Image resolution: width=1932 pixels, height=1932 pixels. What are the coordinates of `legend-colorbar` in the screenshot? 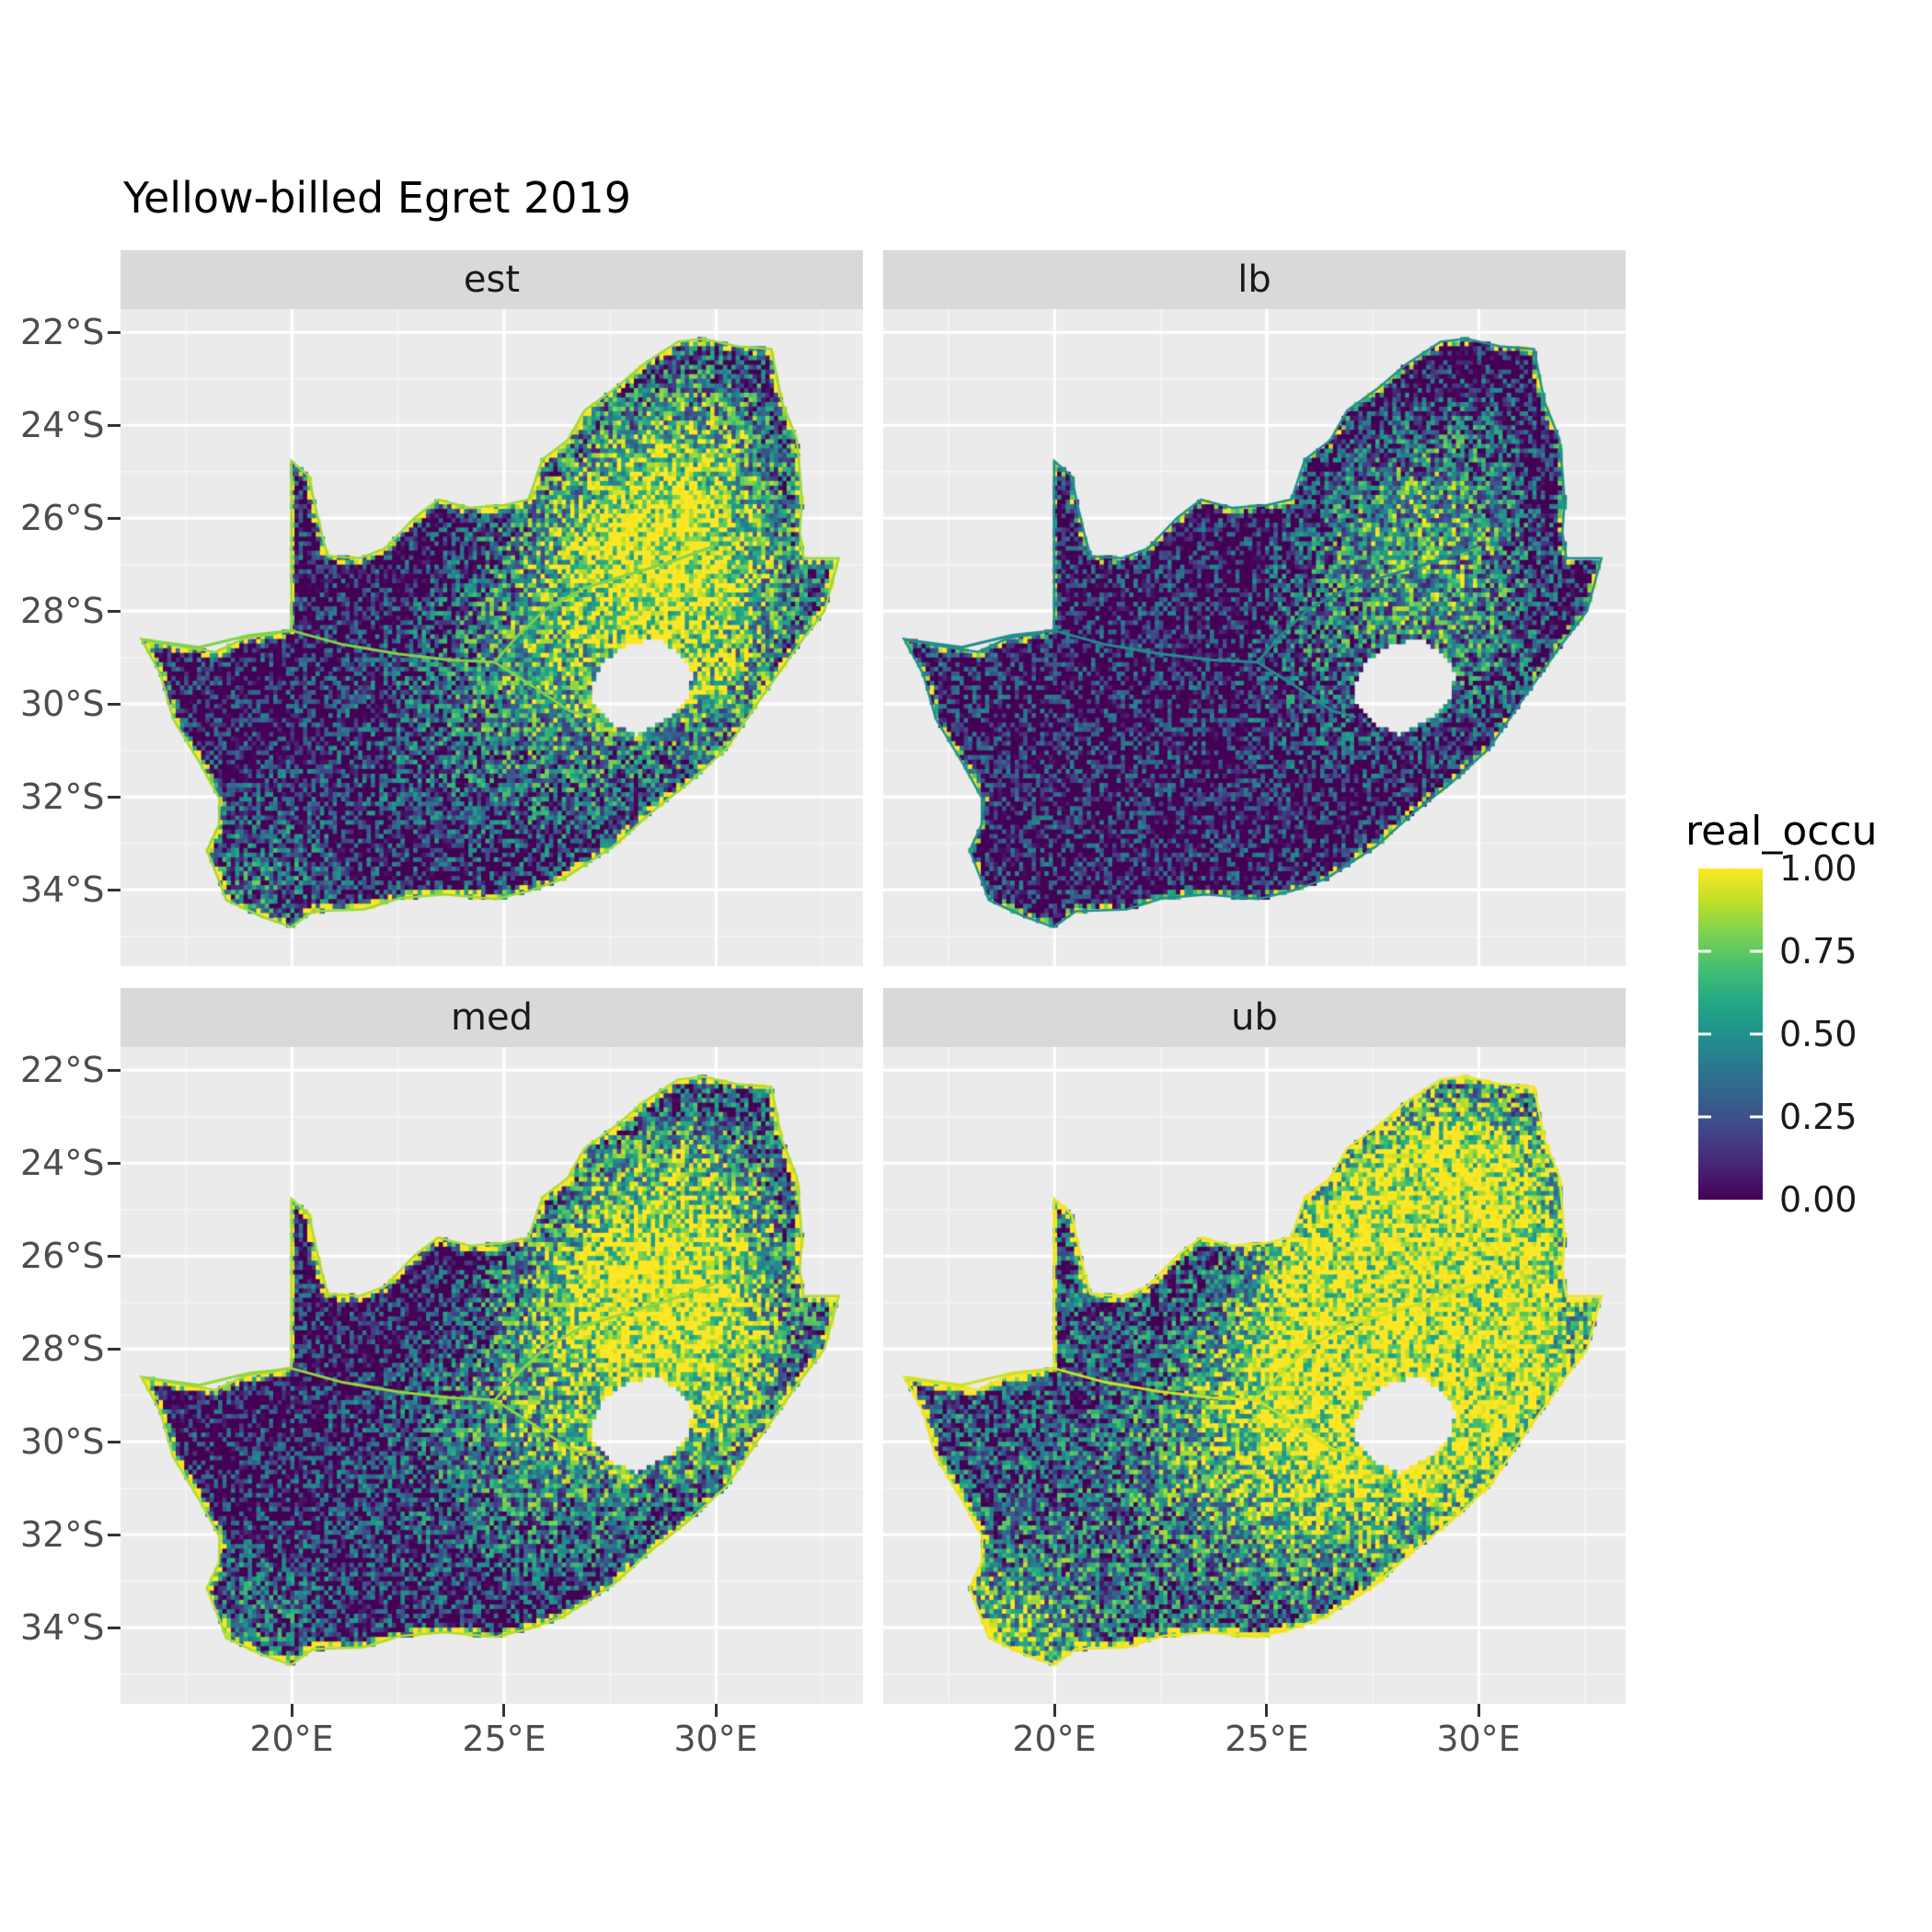 It's located at (1730, 1034).